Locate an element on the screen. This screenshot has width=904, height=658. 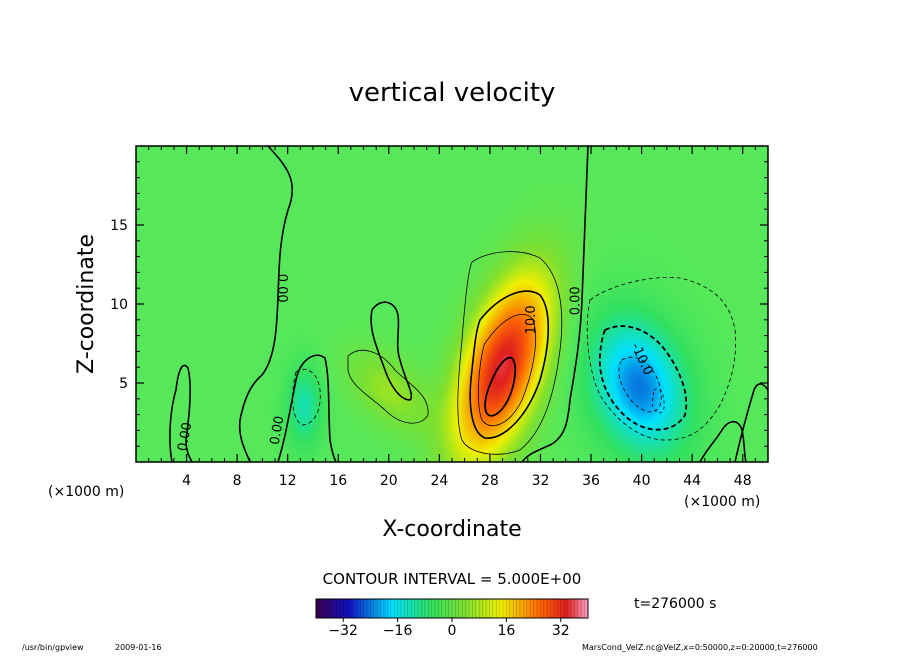
x-tick-label: 40 is located at coordinates (642, 481).